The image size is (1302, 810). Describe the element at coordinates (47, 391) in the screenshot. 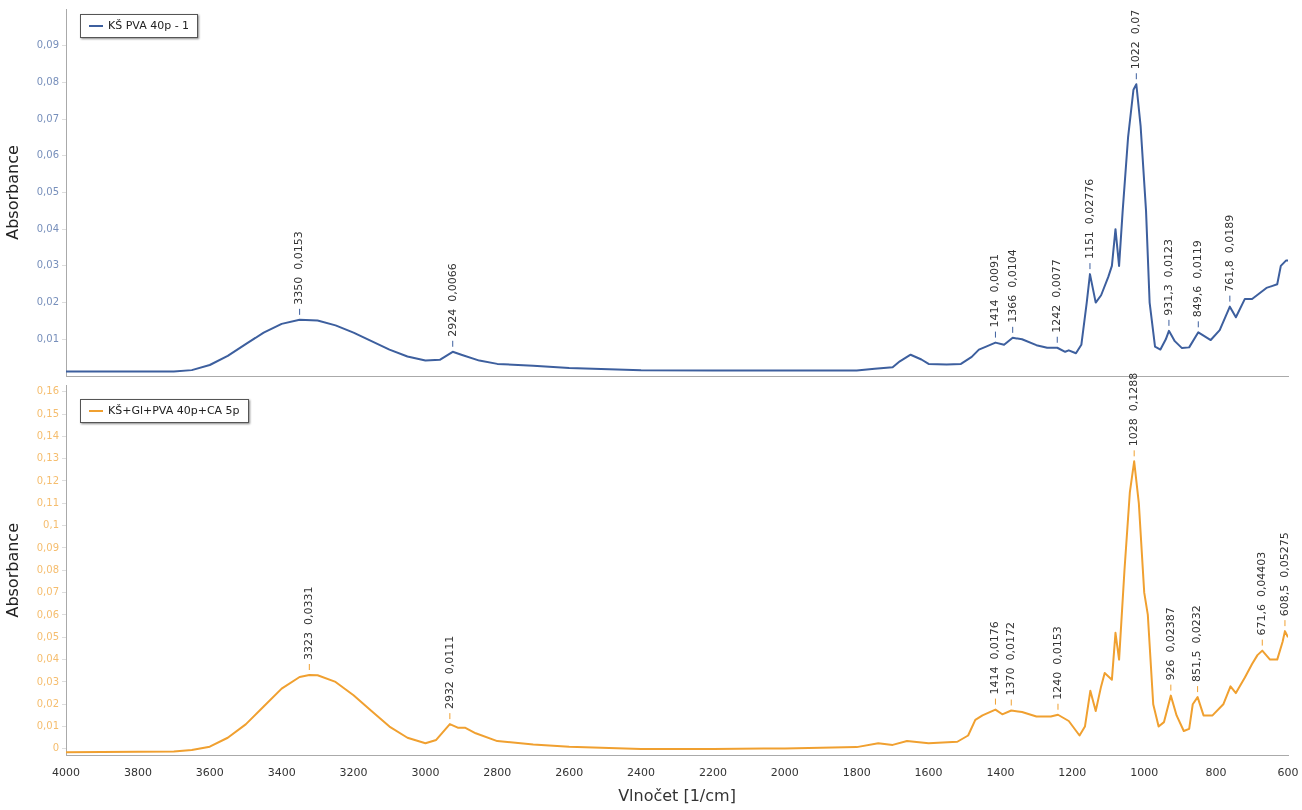

I see `y-tick-label: 0,16` at that location.